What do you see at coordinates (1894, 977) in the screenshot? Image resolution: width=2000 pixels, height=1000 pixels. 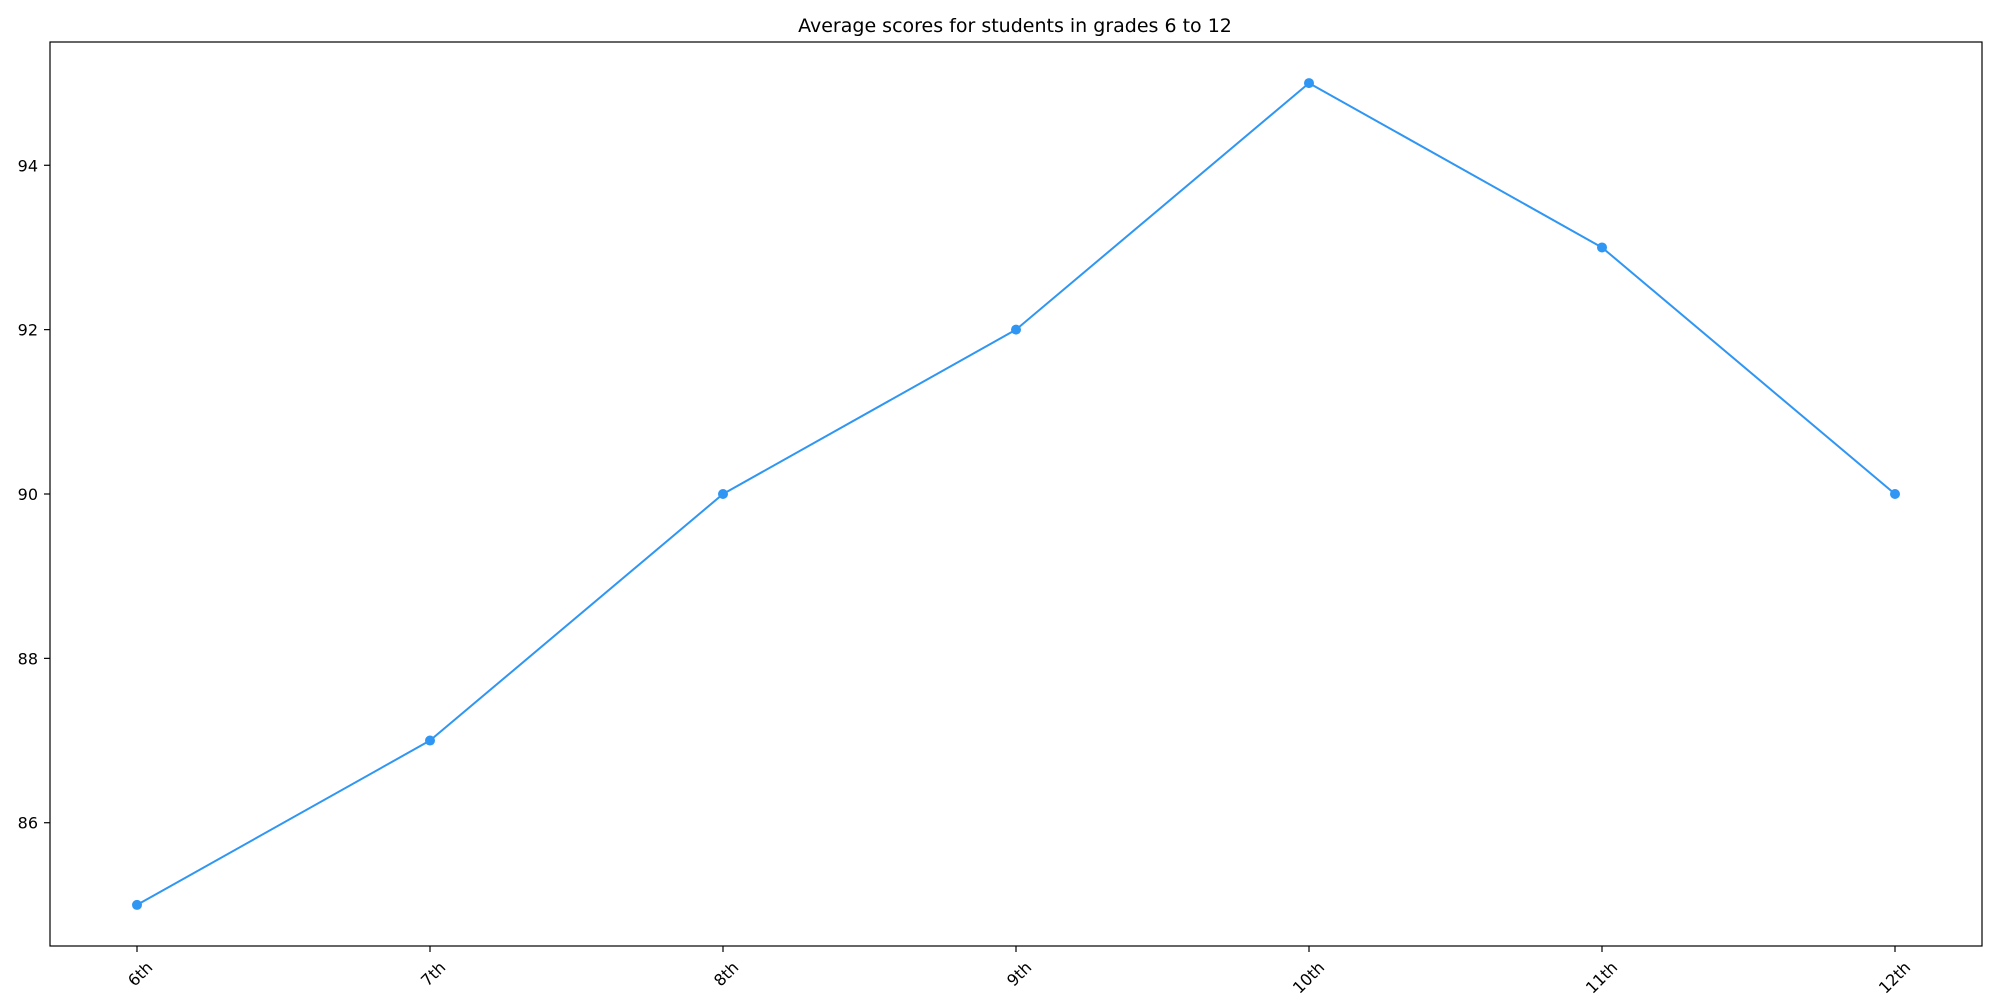 I see `x-tick-label: 12th` at bounding box center [1894, 977].